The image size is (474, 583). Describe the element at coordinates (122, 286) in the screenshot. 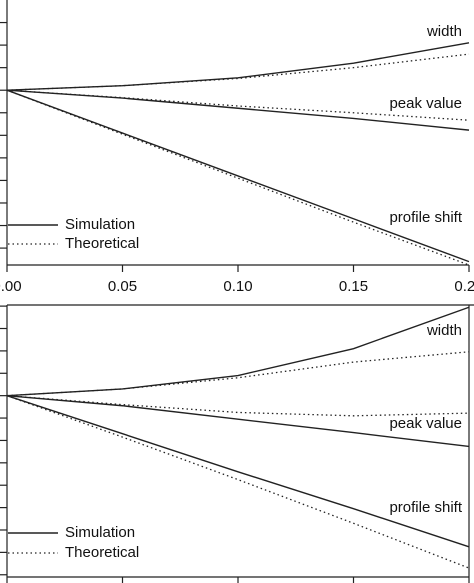

I see `x-tick-label: 0.05` at that location.